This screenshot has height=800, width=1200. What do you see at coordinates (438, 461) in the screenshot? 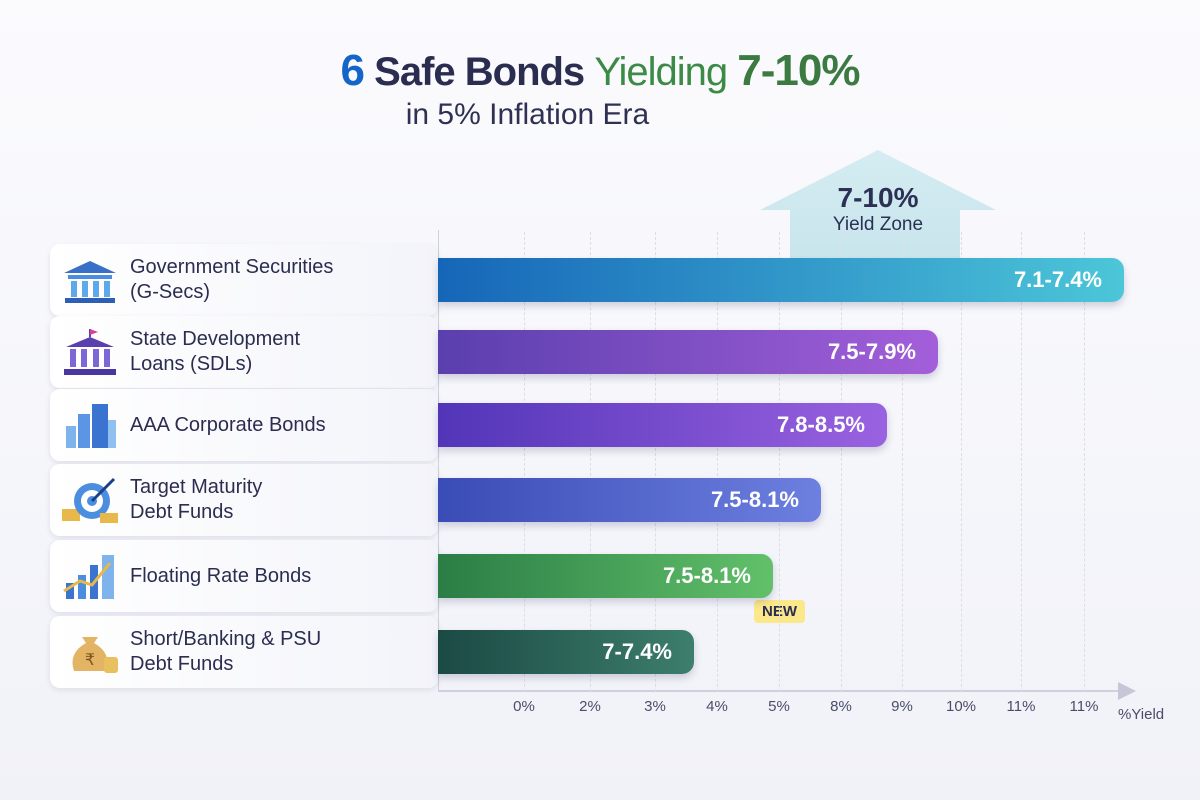
I see `y-axis-line` at bounding box center [438, 461].